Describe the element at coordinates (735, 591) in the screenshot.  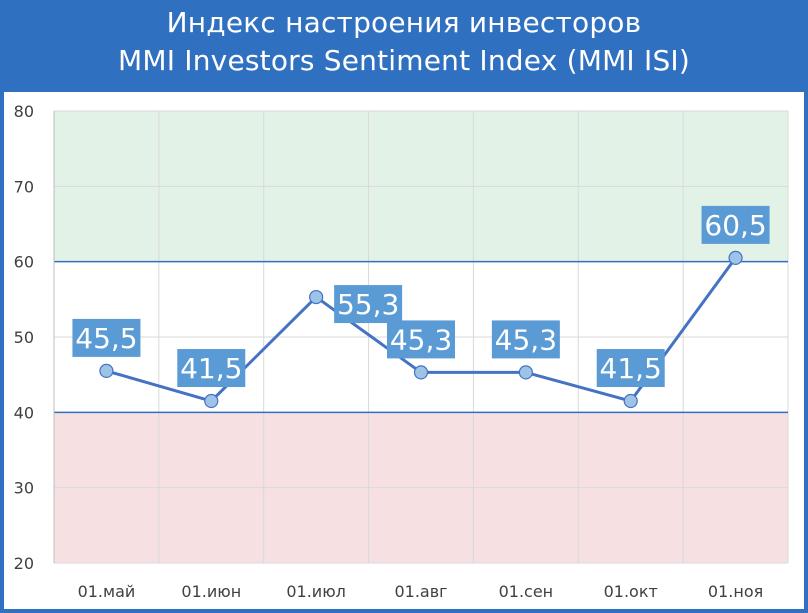
I see `x-tick-label: 01.ноя` at that location.